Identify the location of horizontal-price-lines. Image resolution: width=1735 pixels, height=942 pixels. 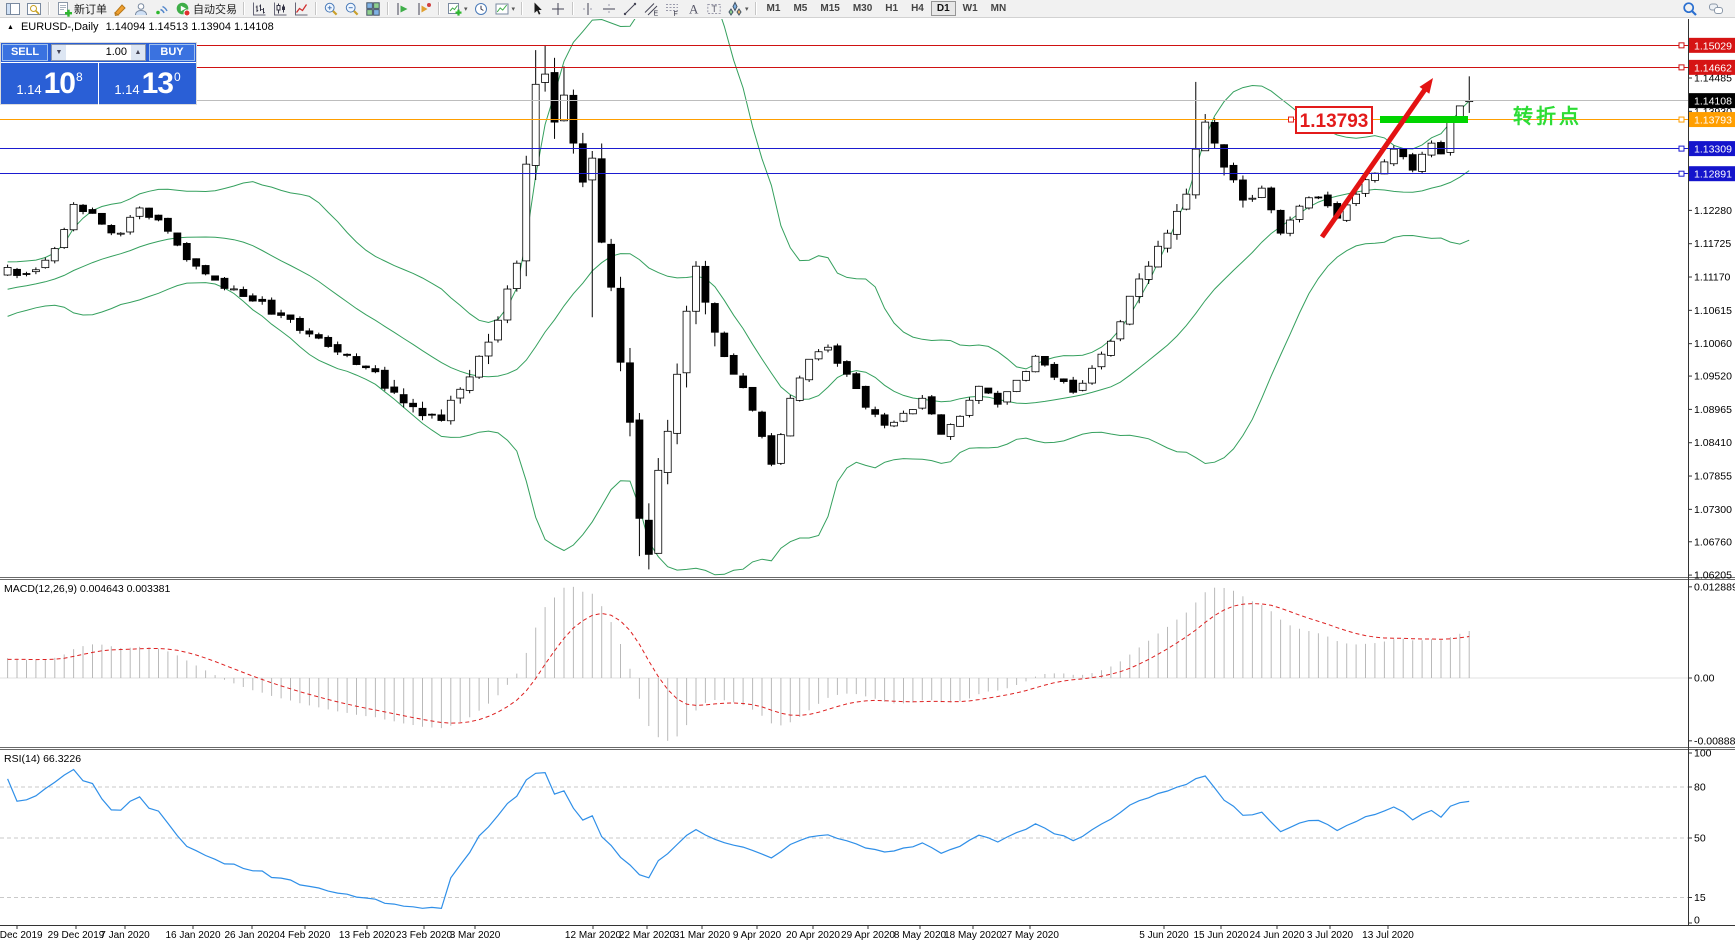
(844, 109).